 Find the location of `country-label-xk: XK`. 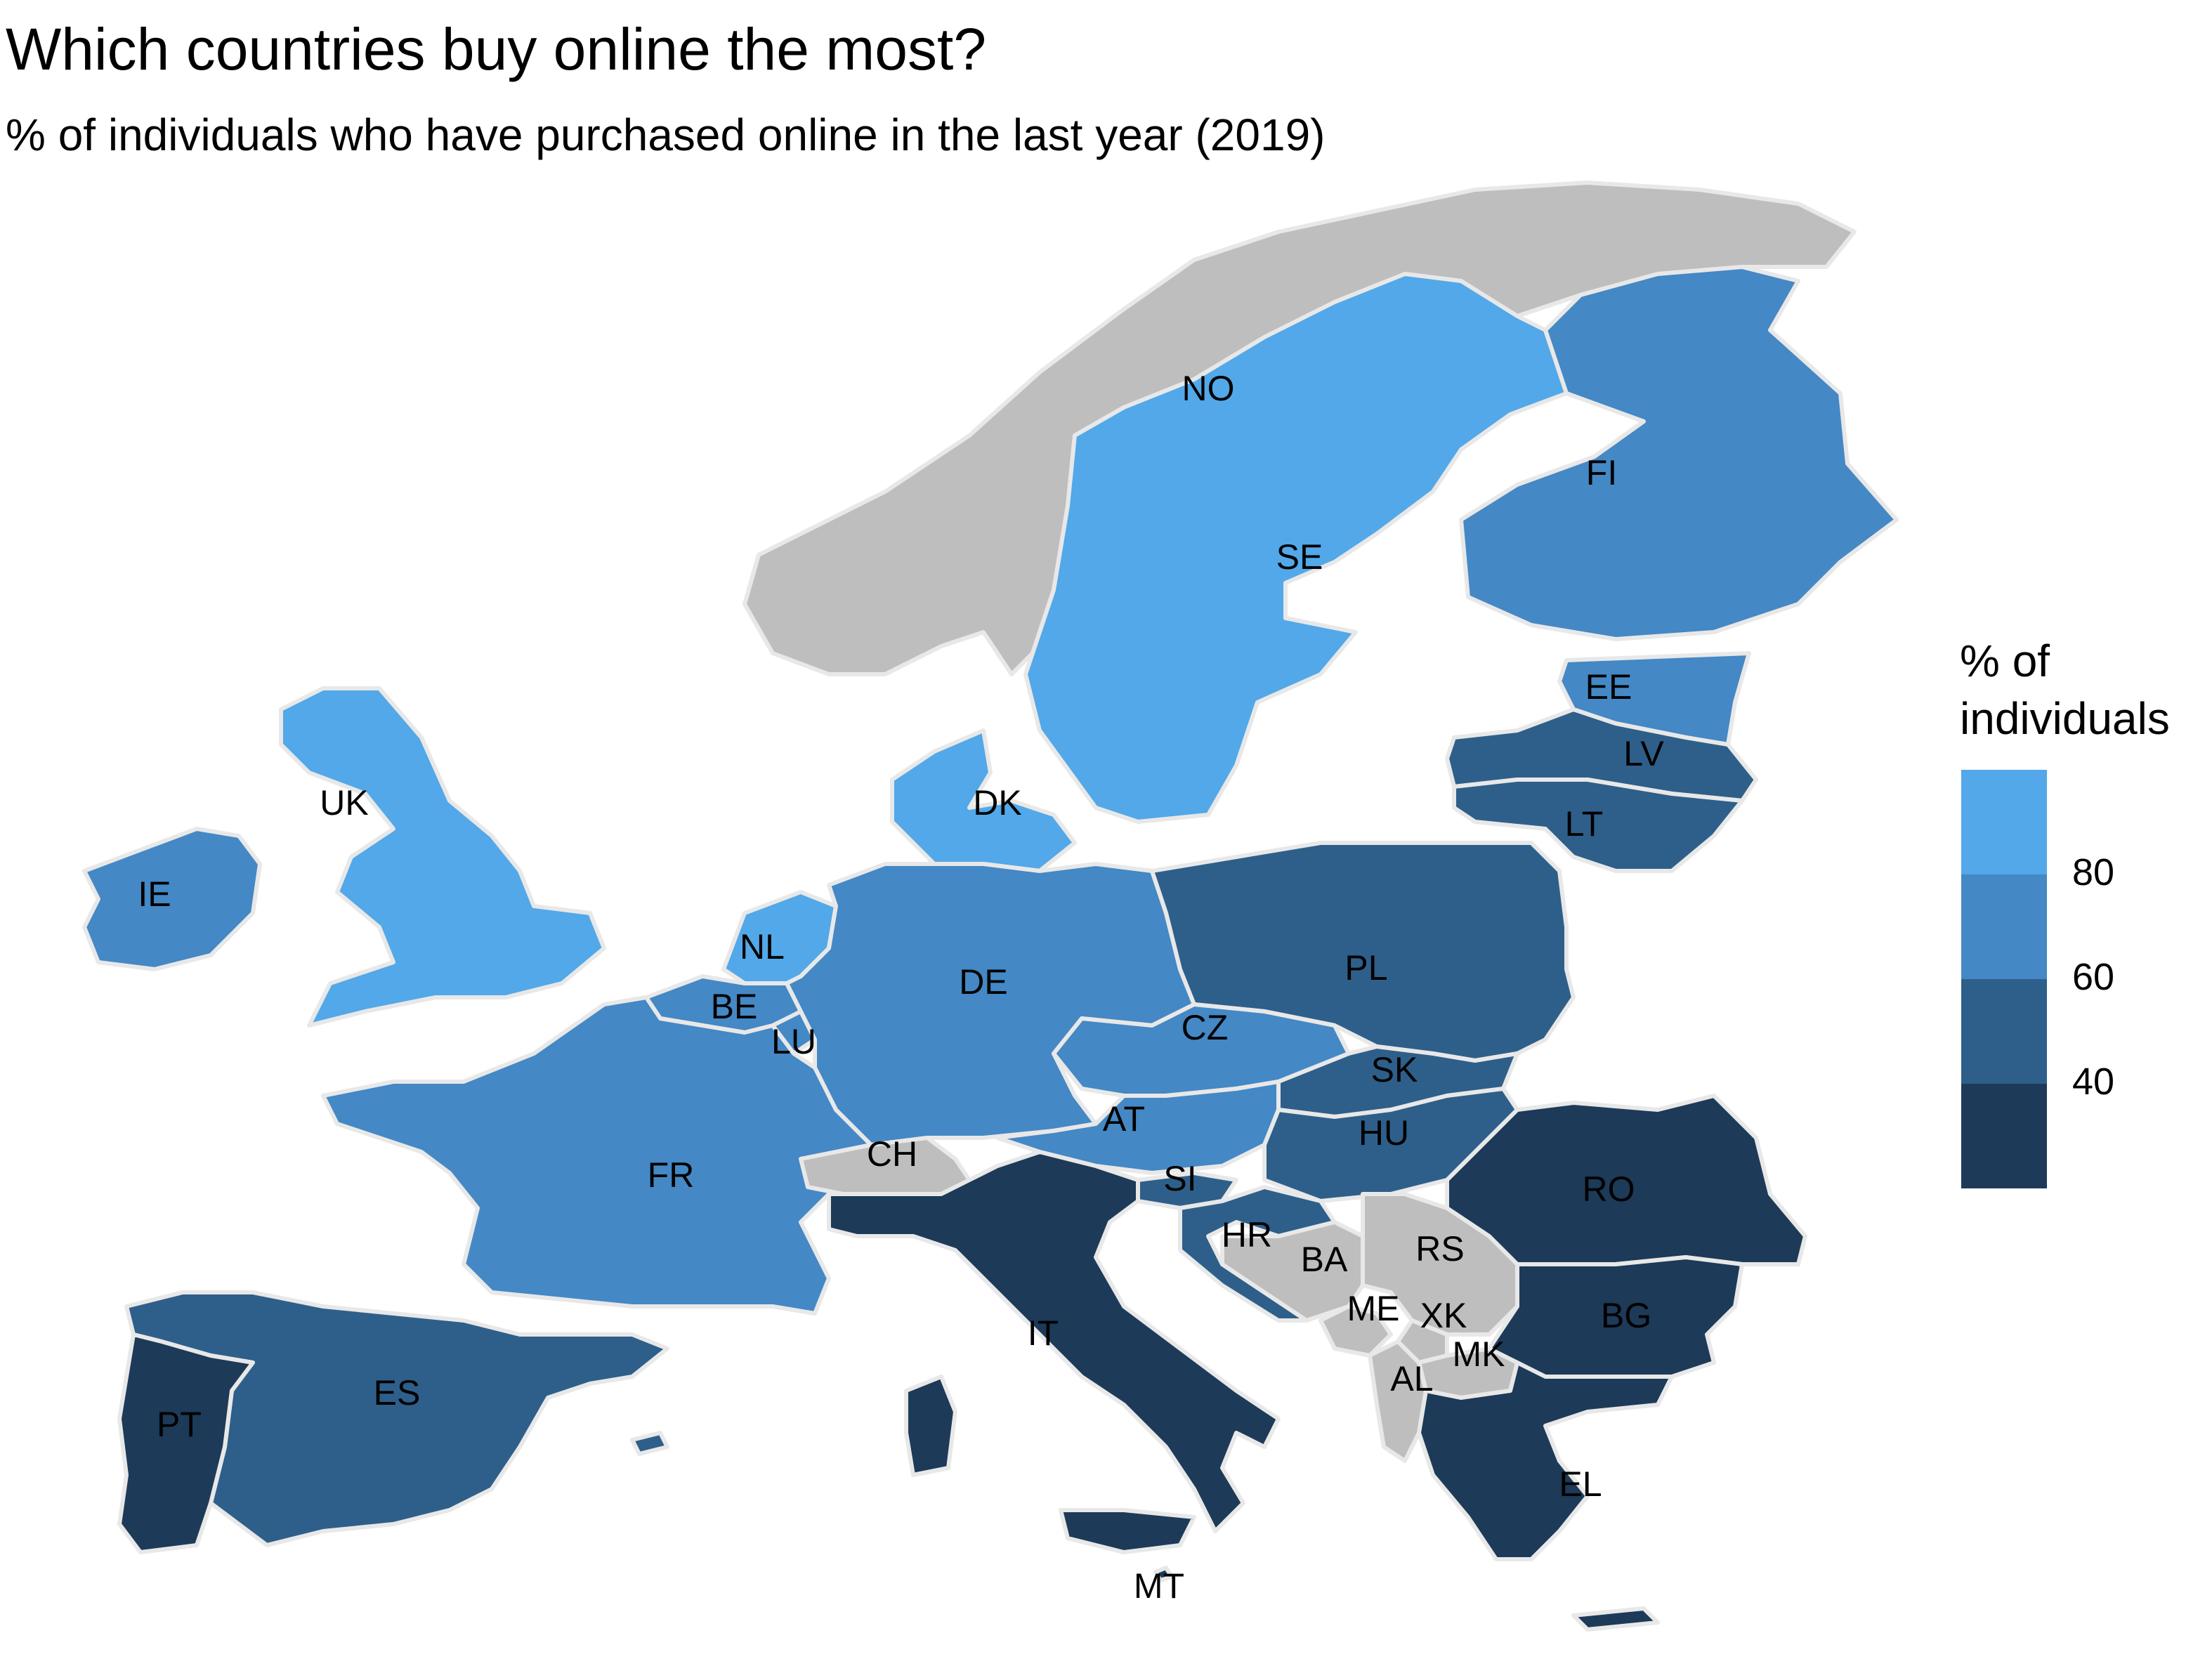

country-label-xk: XK is located at coordinates (1443, 1316).